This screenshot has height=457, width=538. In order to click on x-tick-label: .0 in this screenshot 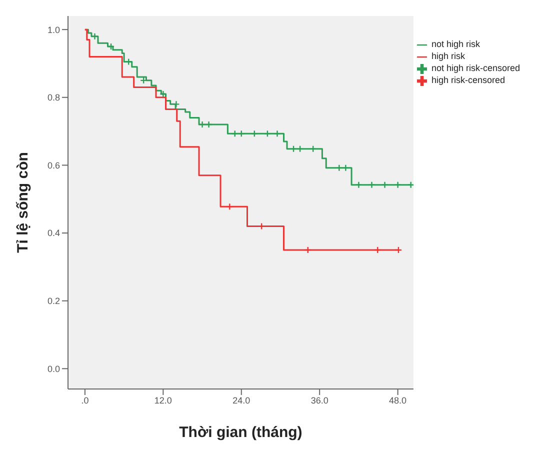, I will do `click(85, 400)`.